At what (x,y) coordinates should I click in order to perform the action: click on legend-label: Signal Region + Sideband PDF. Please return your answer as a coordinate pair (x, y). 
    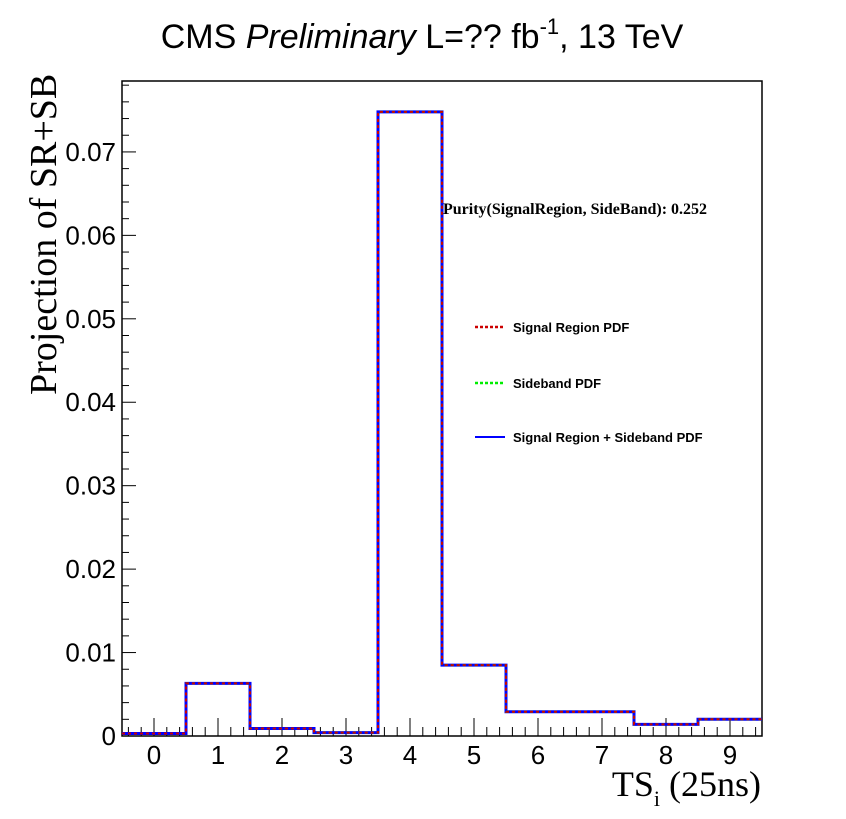
    Looking at the image, I should click on (608, 437).